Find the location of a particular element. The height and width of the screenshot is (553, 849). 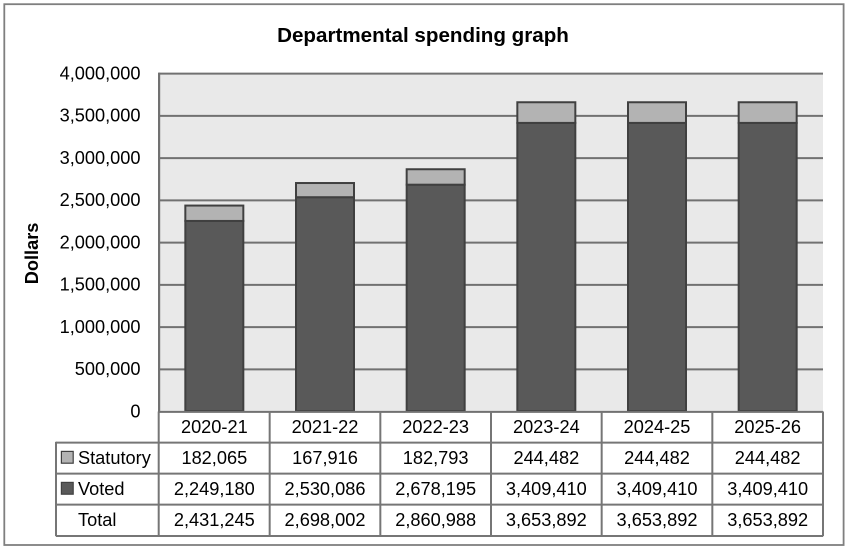

svg-text: Total is located at coordinates (97, 520).